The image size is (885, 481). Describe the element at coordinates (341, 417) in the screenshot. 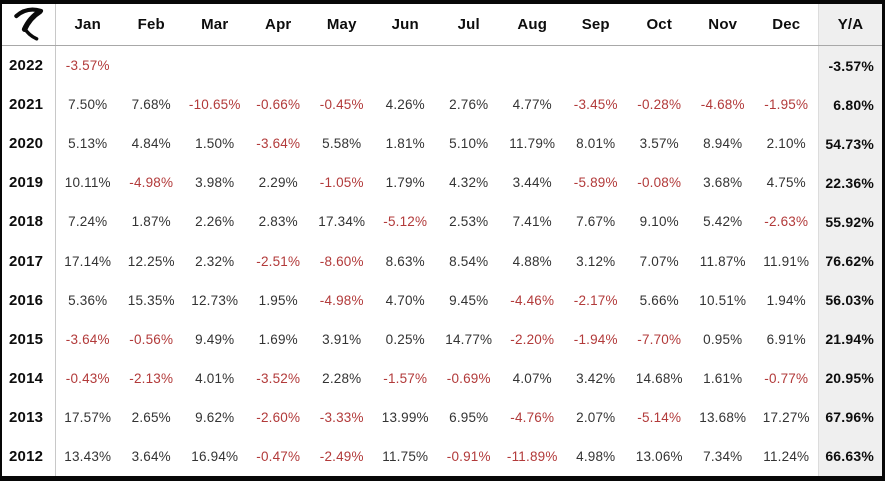

I see `return-cell: -3.33%` at that location.